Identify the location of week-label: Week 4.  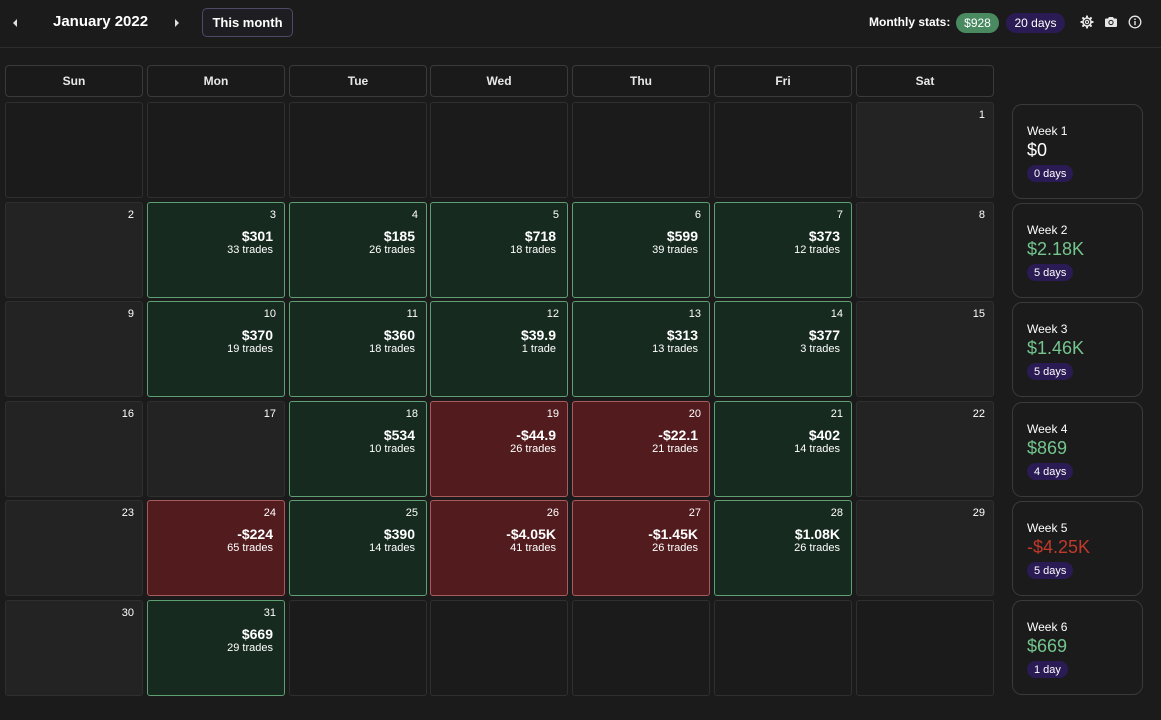
(1047, 429).